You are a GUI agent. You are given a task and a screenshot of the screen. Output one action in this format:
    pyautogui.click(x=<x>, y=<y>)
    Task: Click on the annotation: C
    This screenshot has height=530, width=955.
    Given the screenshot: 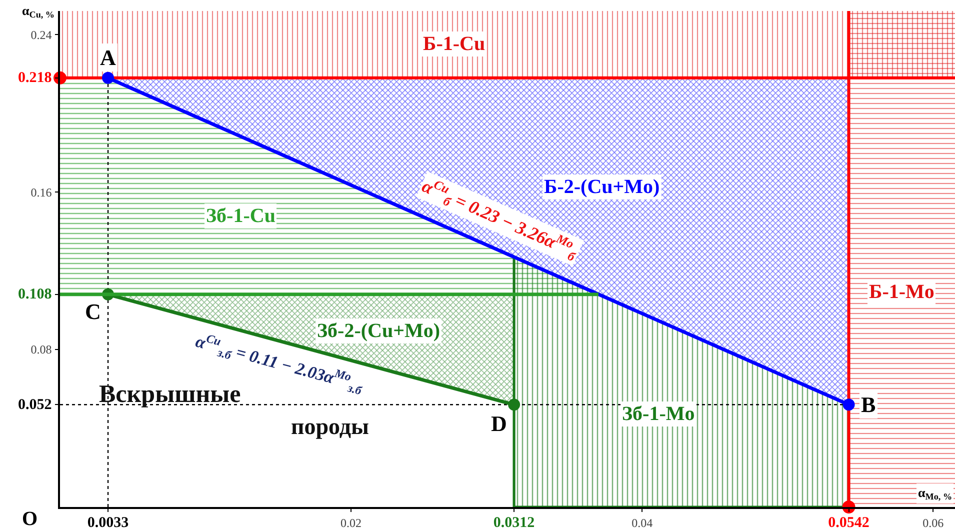 What is the action you would take?
    pyautogui.click(x=93, y=311)
    